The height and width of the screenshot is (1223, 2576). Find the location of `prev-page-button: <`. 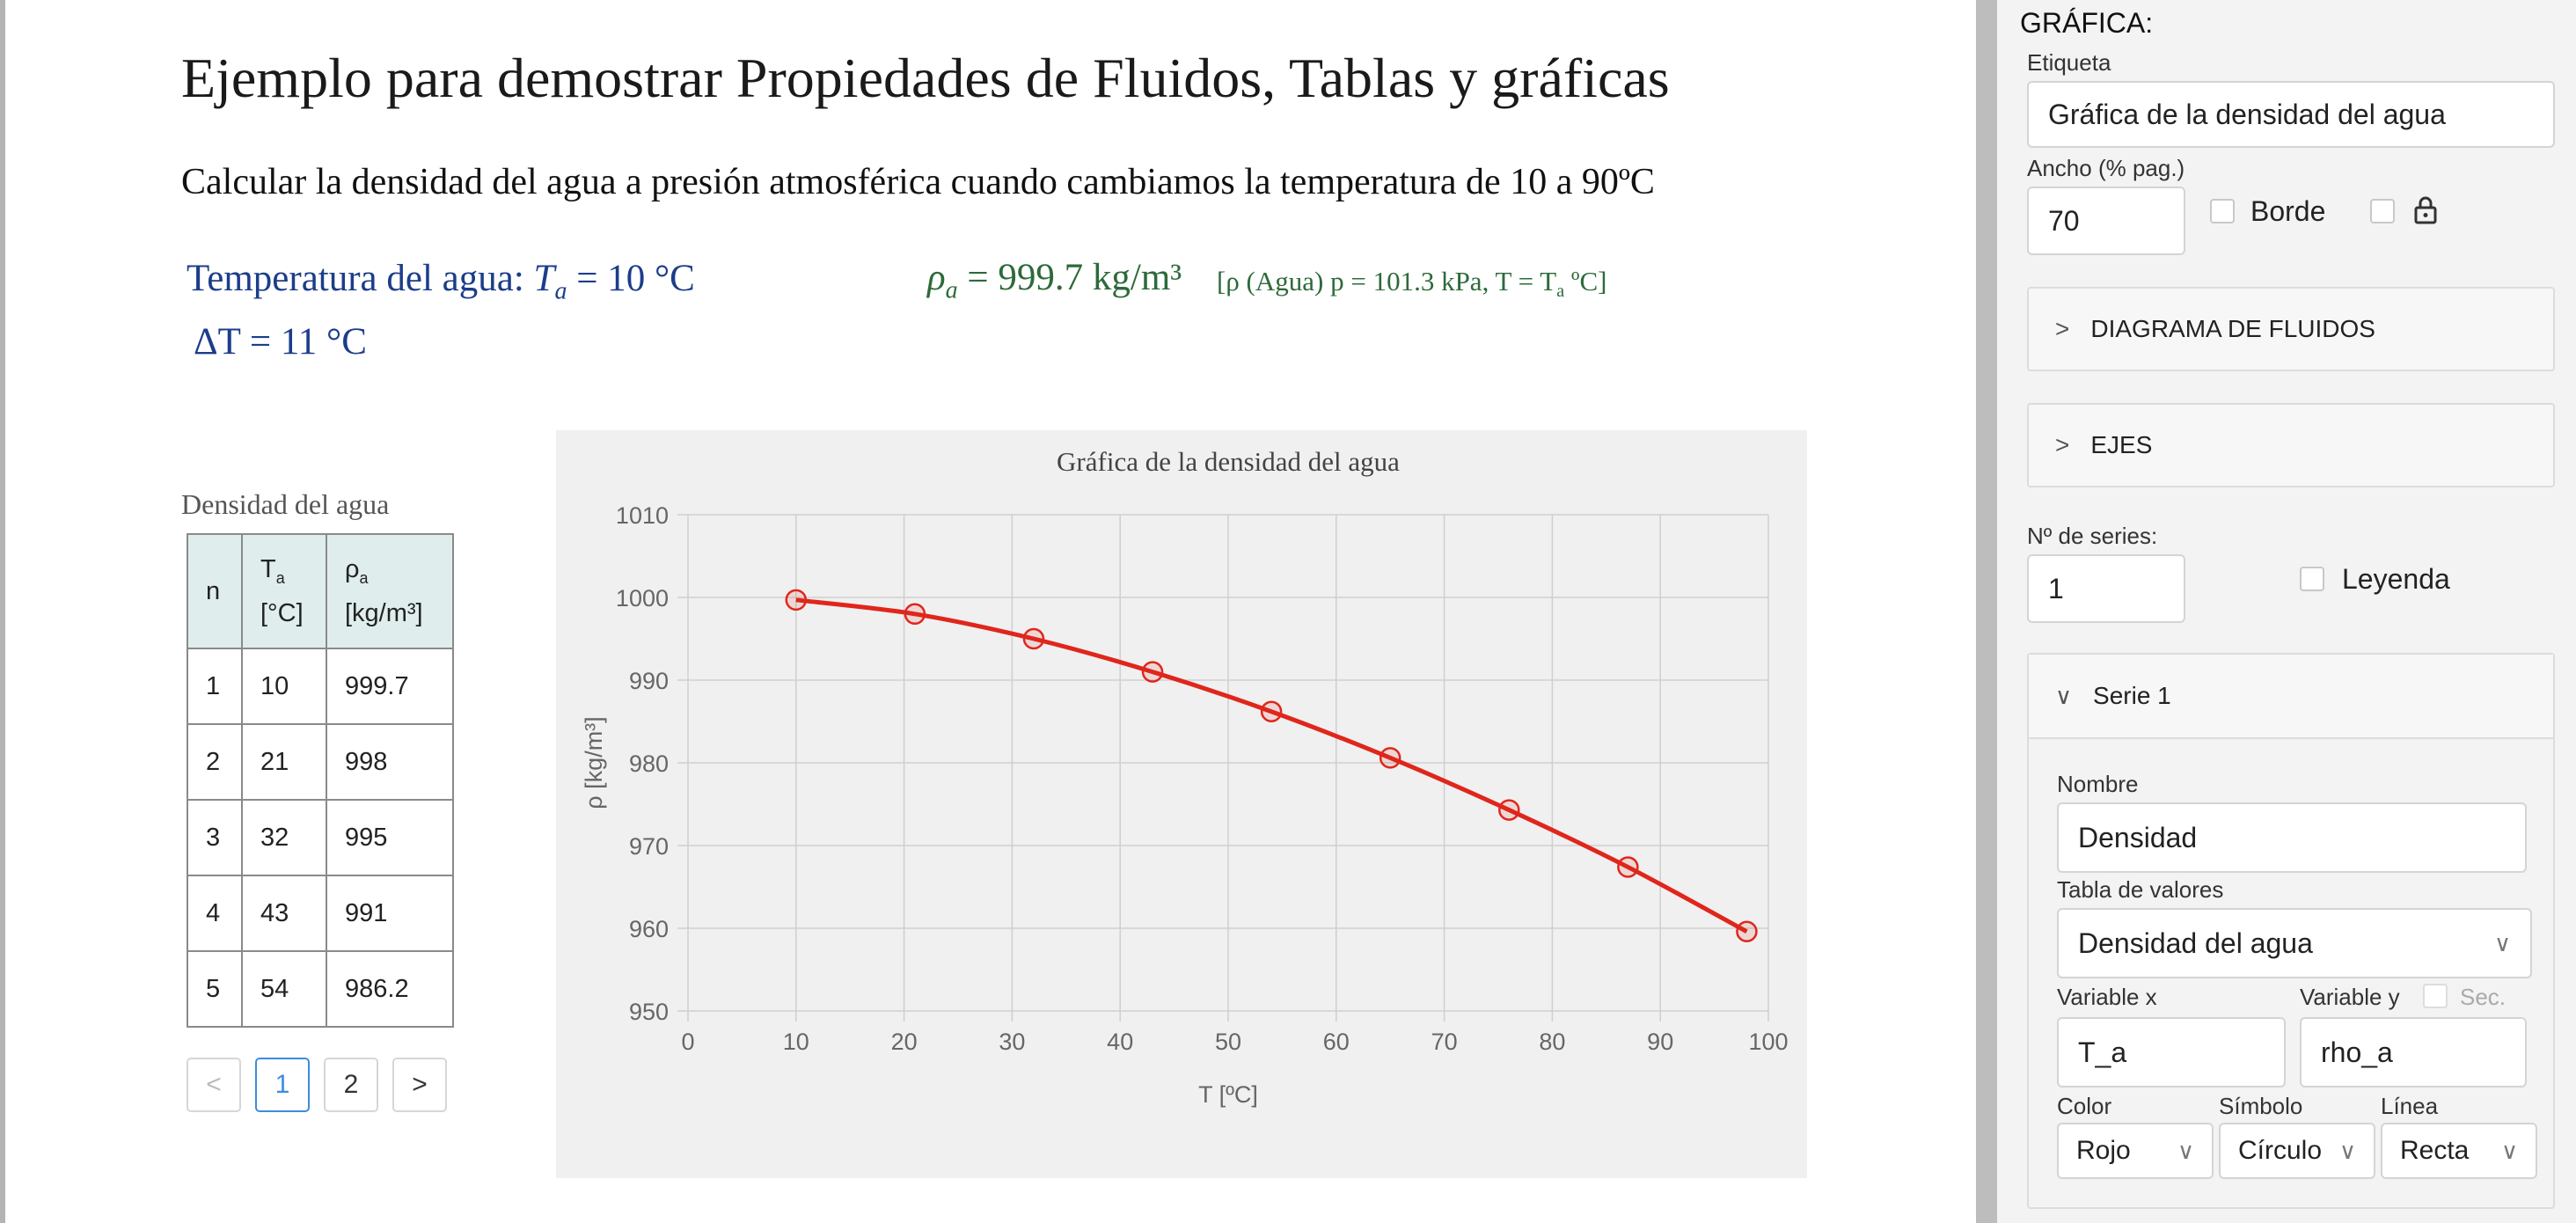

prev-page-button: < is located at coordinates (214, 1085).